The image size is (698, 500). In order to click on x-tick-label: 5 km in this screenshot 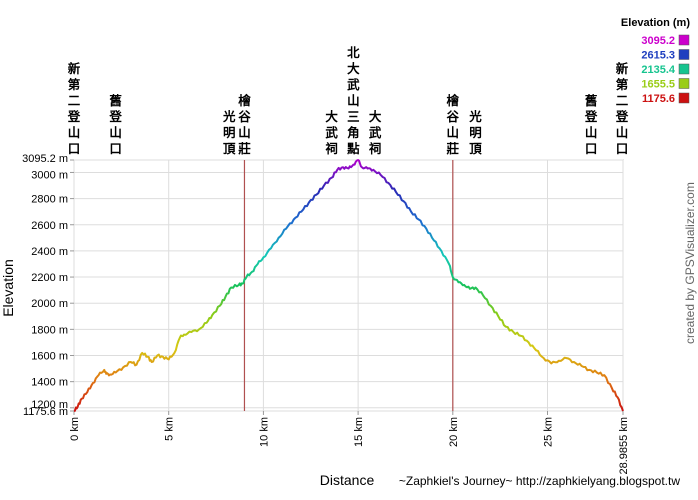, I will do `click(170, 429)`.